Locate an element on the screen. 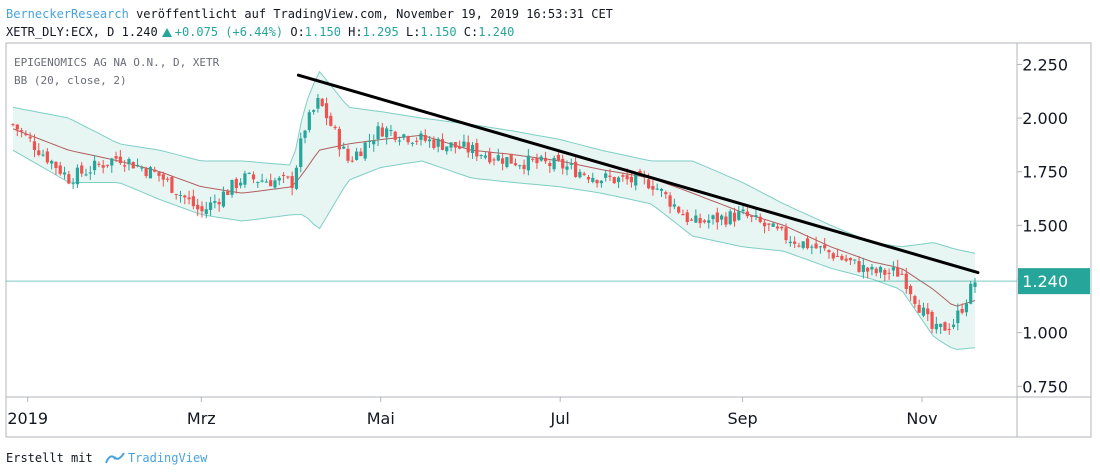  x-tick-label: Nov is located at coordinates (921, 418).